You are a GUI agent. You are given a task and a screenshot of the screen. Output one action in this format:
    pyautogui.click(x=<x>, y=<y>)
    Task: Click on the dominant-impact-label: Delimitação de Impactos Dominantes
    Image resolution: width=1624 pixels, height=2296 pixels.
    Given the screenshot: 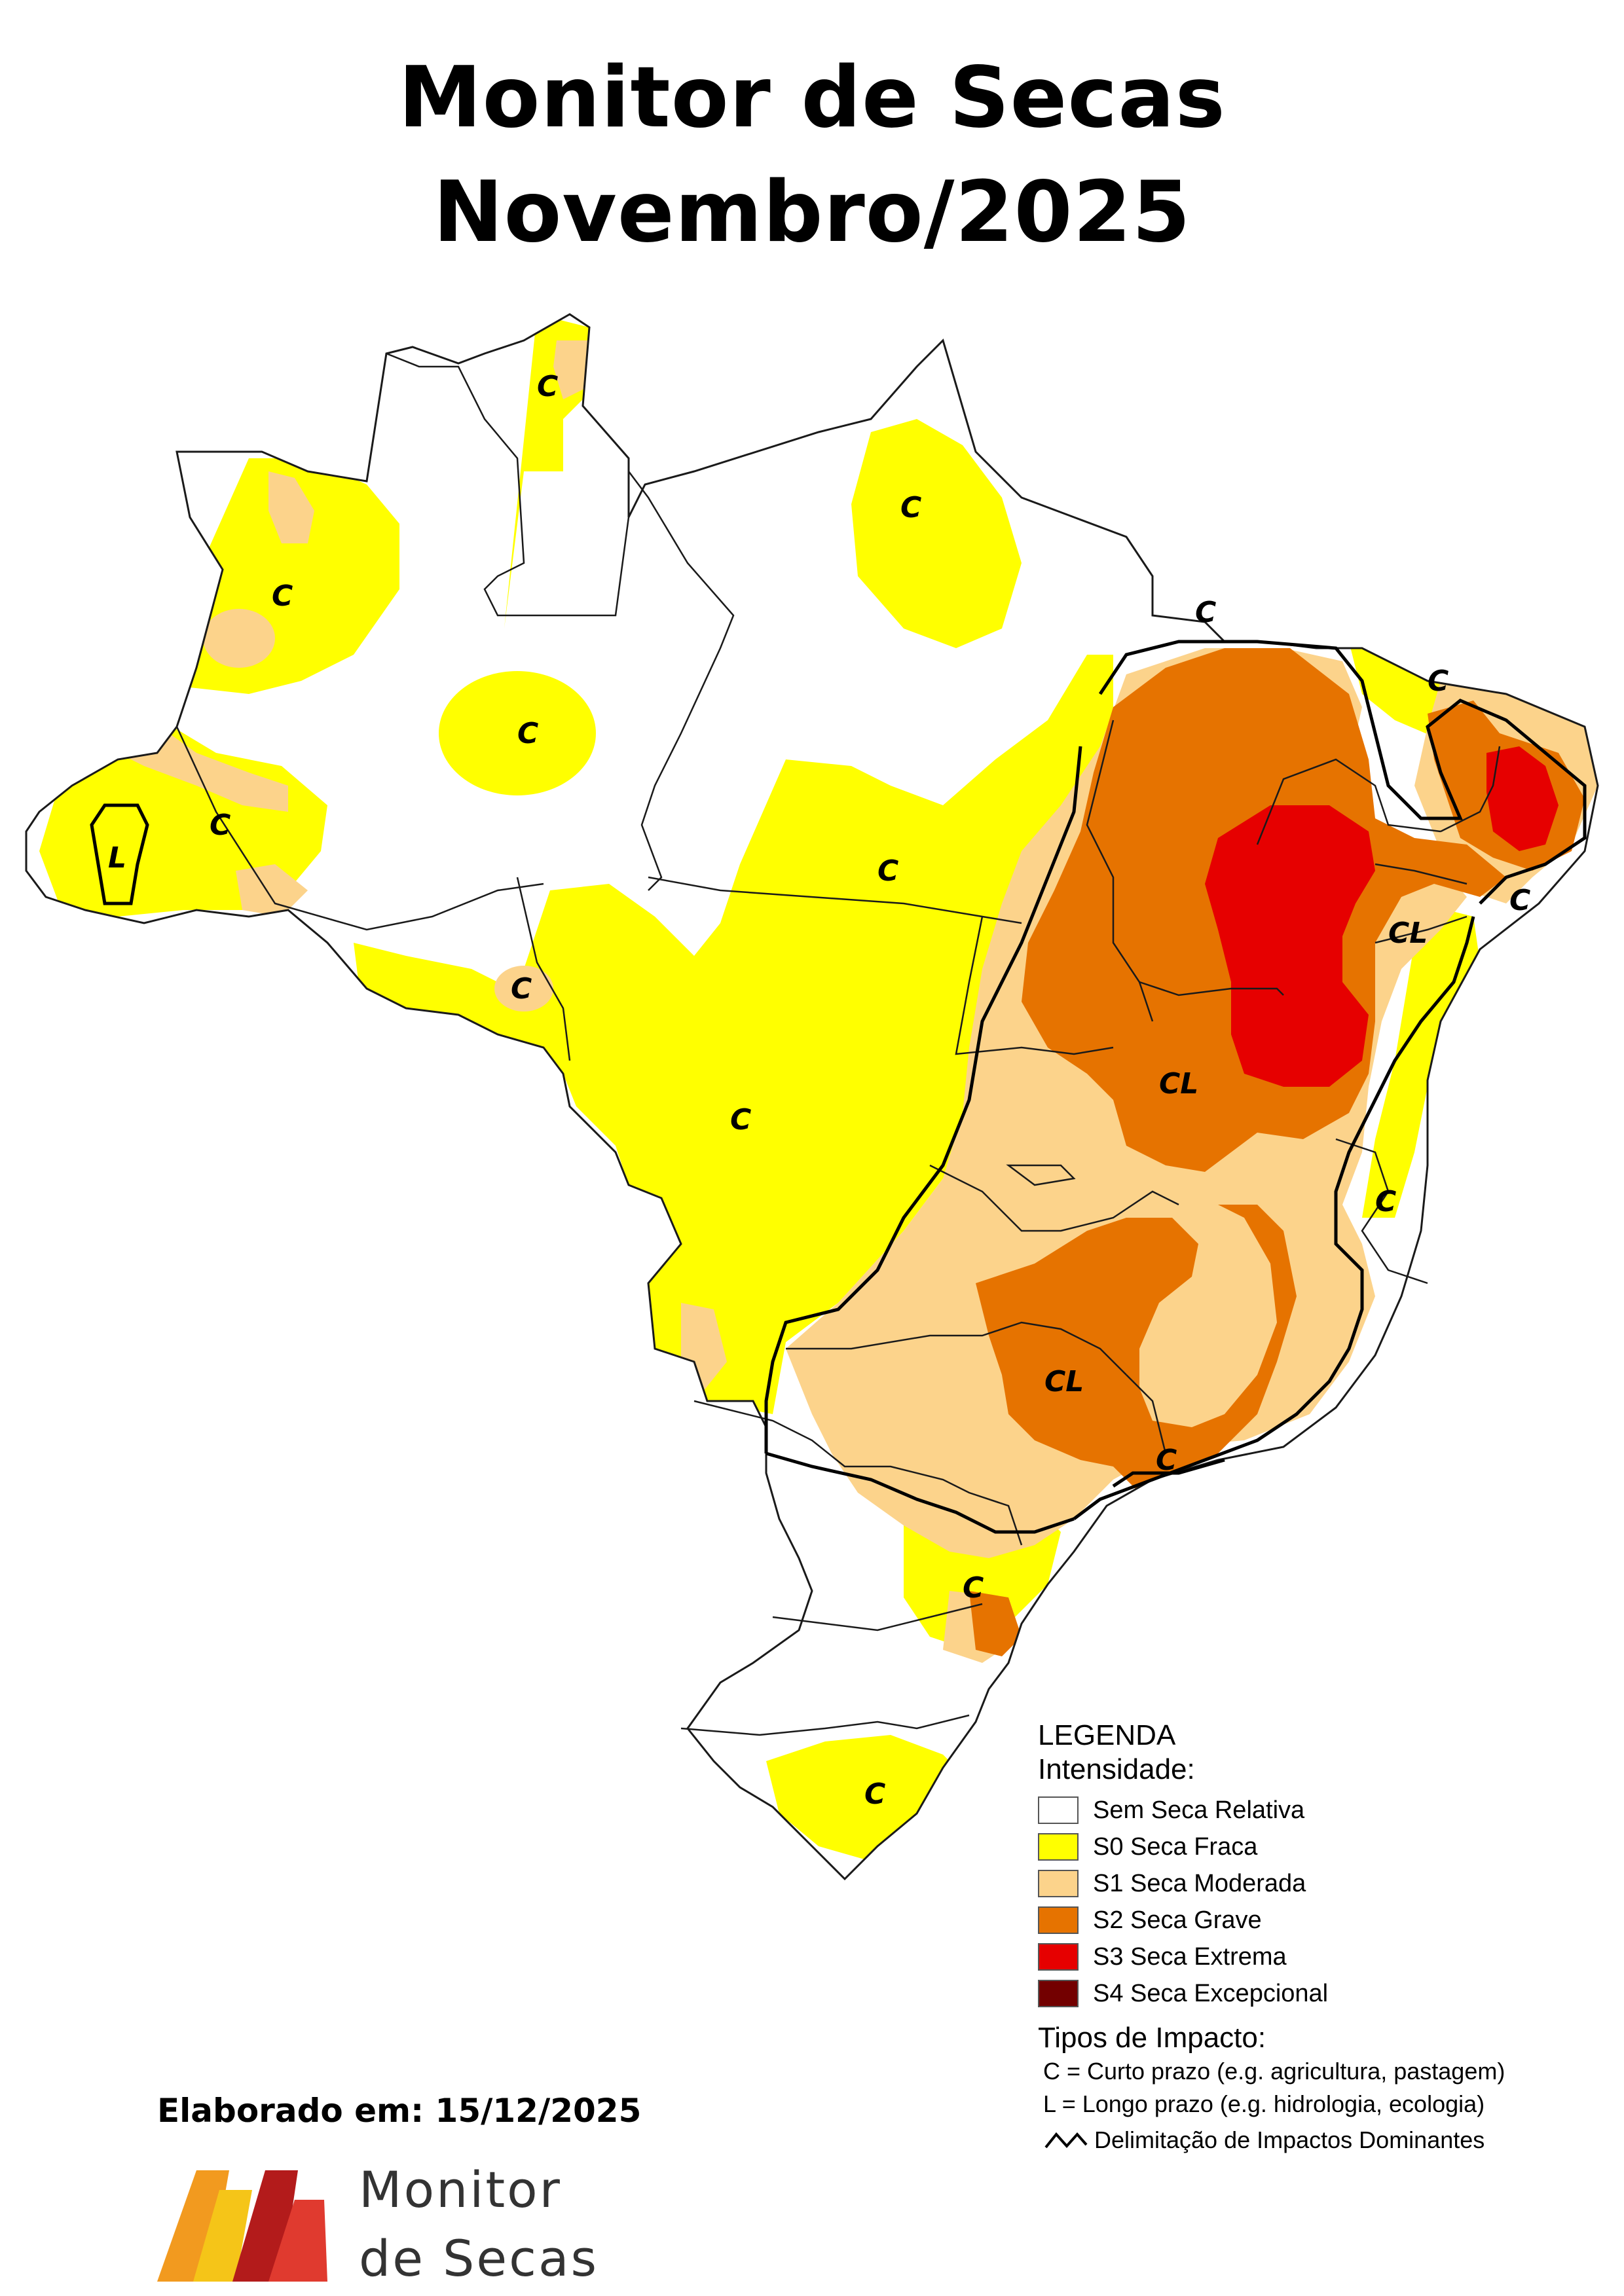 What is the action you would take?
    pyautogui.click(x=1289, y=2139)
    